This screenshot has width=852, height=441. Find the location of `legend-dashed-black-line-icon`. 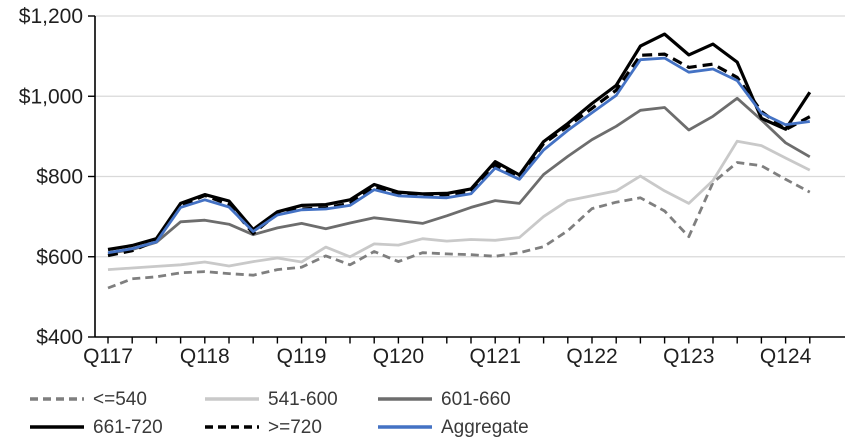

legend-dashed-black-line-icon is located at coordinates (232, 427).